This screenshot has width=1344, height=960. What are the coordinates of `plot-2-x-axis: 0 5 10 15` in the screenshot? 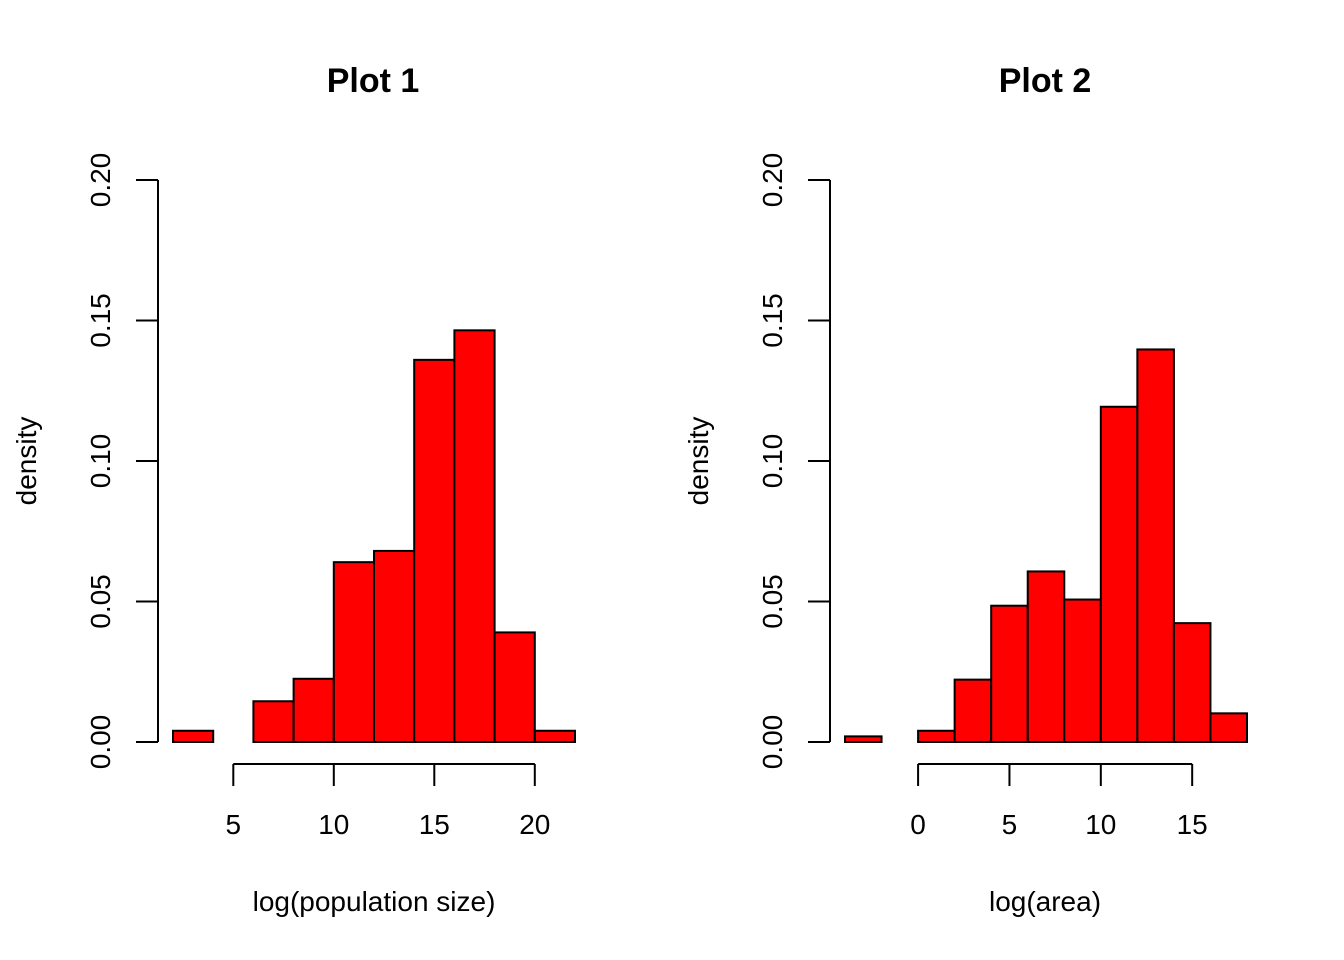 It's located at (1059, 801).